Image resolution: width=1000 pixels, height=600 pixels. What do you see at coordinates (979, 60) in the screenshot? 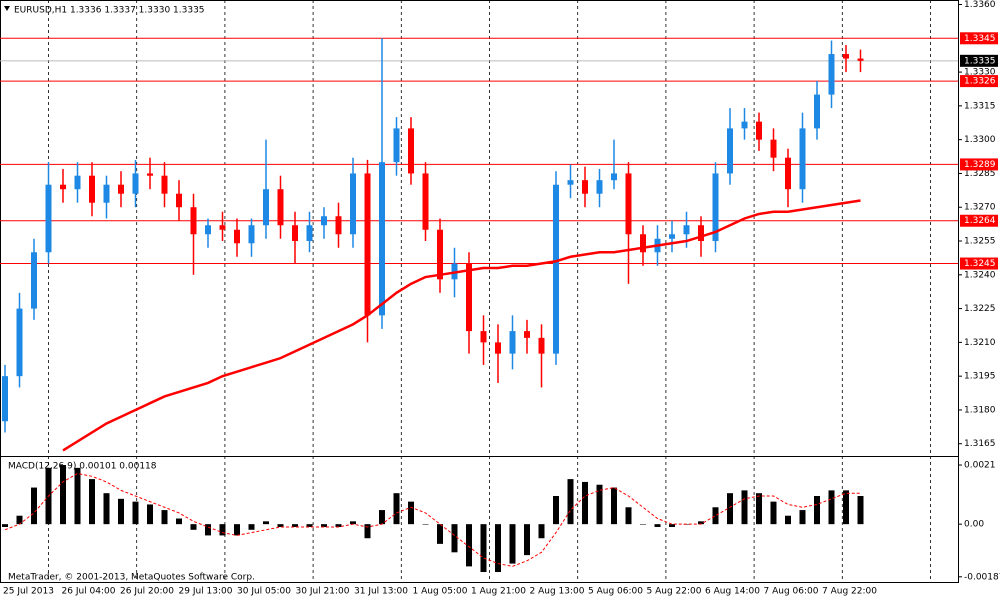
I see `bid-tag` at bounding box center [979, 60].